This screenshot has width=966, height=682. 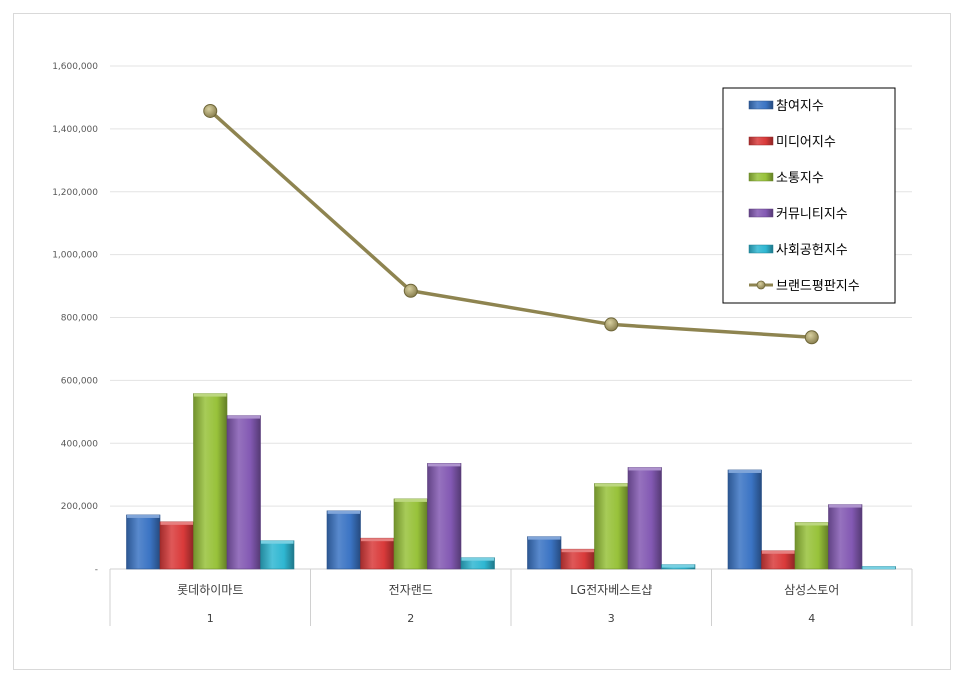 What do you see at coordinates (79, 381) in the screenshot?
I see `y-tick-label: 600,000` at bounding box center [79, 381].